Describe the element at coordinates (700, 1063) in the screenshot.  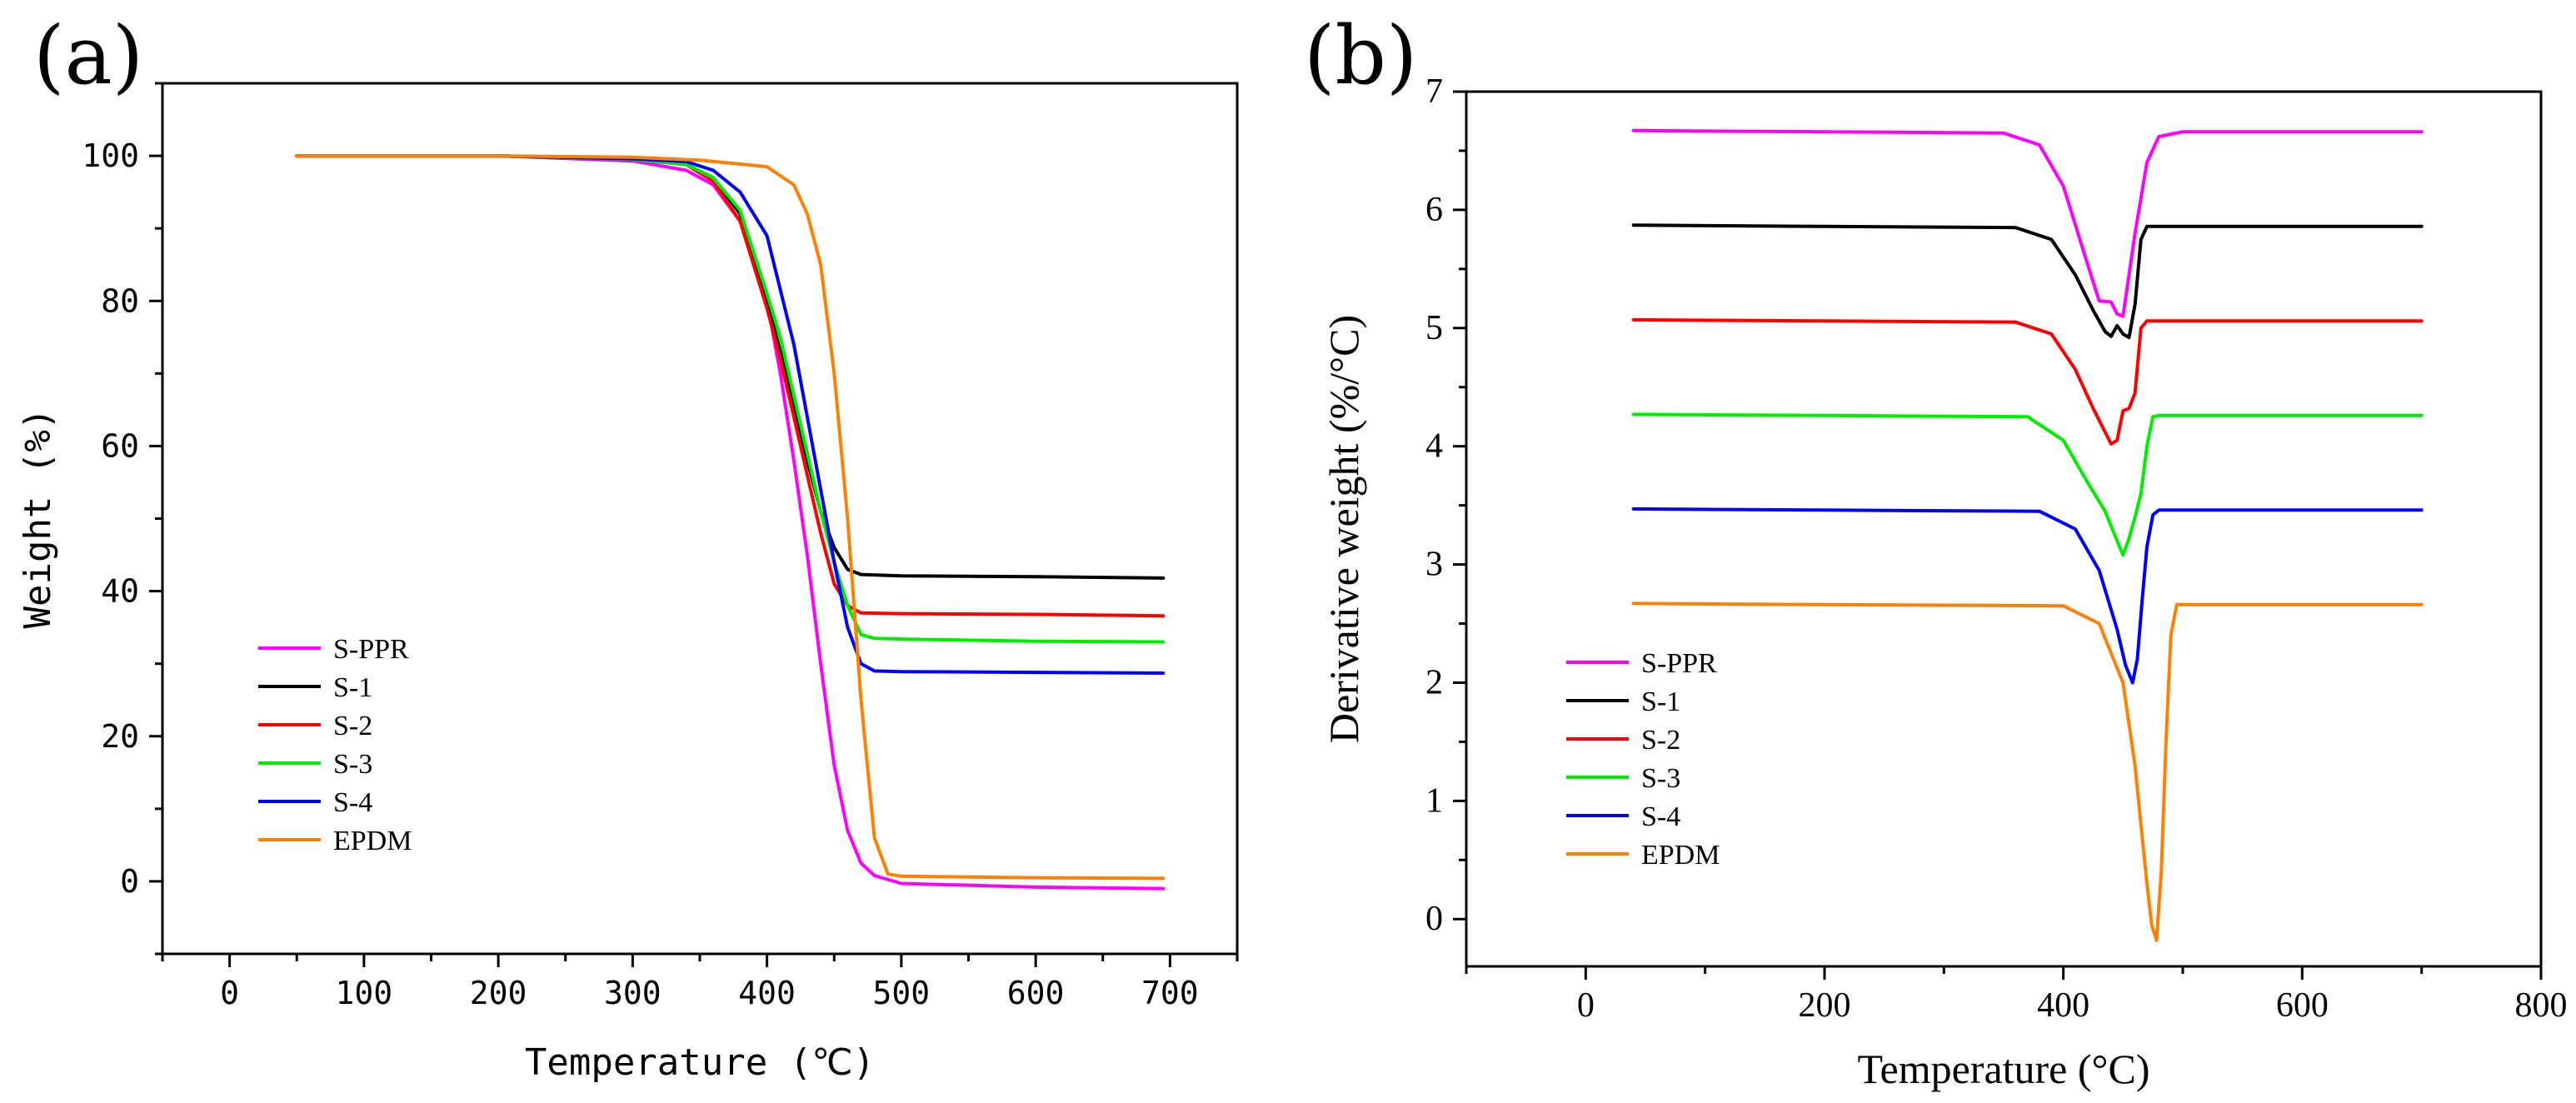
I see `x-axis-title-a: Temperature (℃)` at that location.